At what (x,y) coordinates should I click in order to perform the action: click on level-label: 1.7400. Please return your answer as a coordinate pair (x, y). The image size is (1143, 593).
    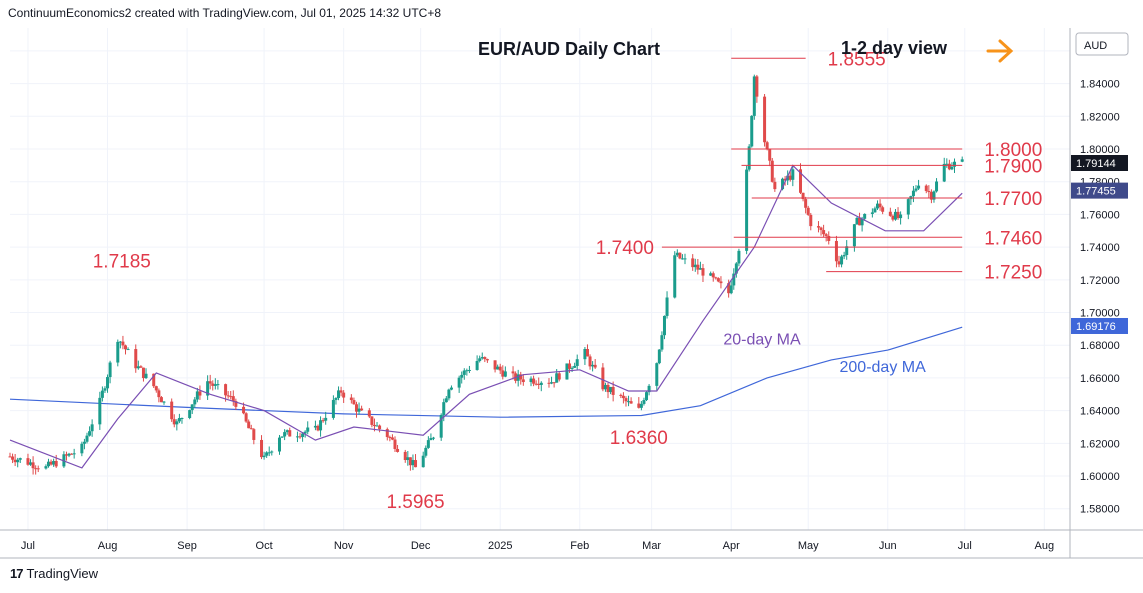
    Looking at the image, I should click on (625, 248).